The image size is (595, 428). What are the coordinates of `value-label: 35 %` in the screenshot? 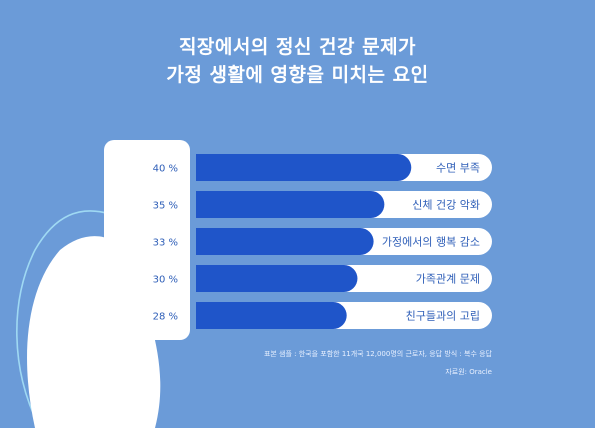 It's located at (165, 206).